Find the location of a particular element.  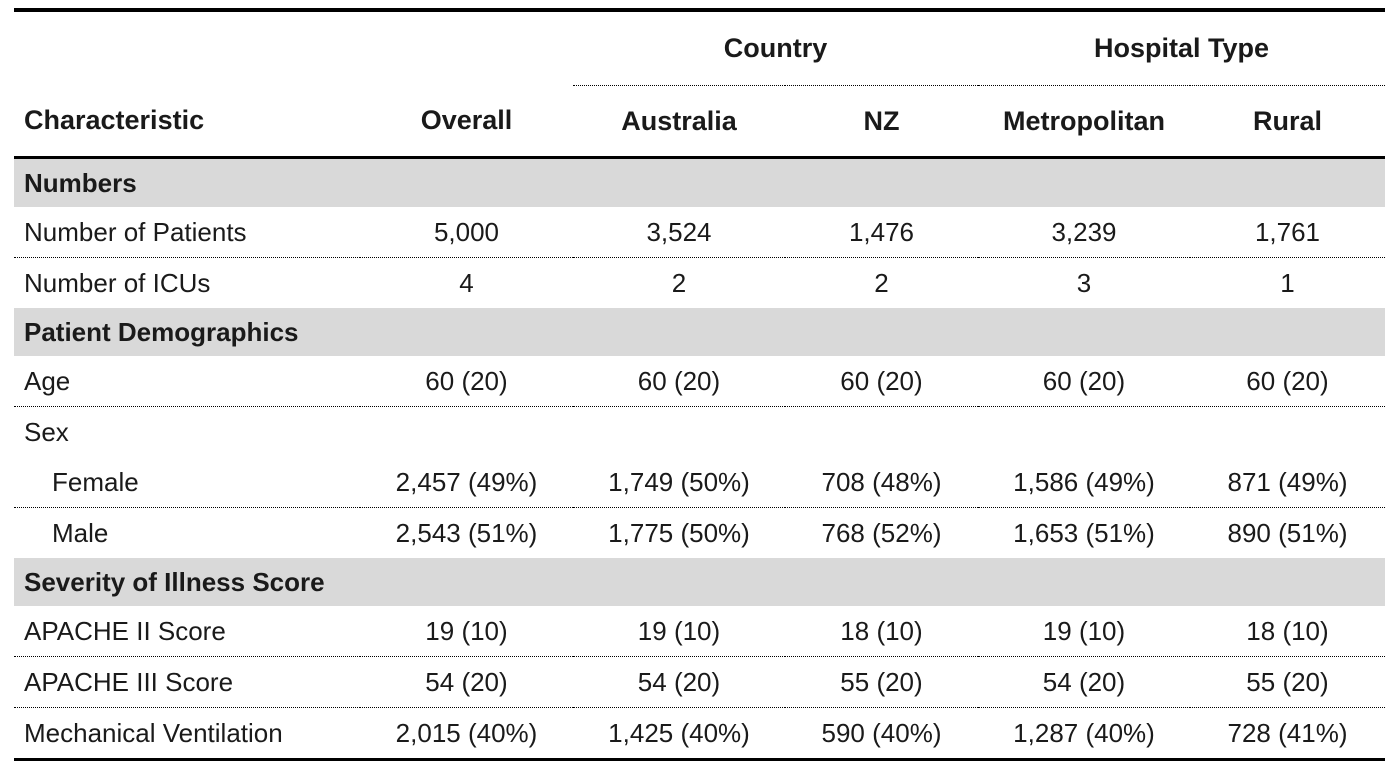

value-cell: 1,749 (50%) is located at coordinates (679, 482).